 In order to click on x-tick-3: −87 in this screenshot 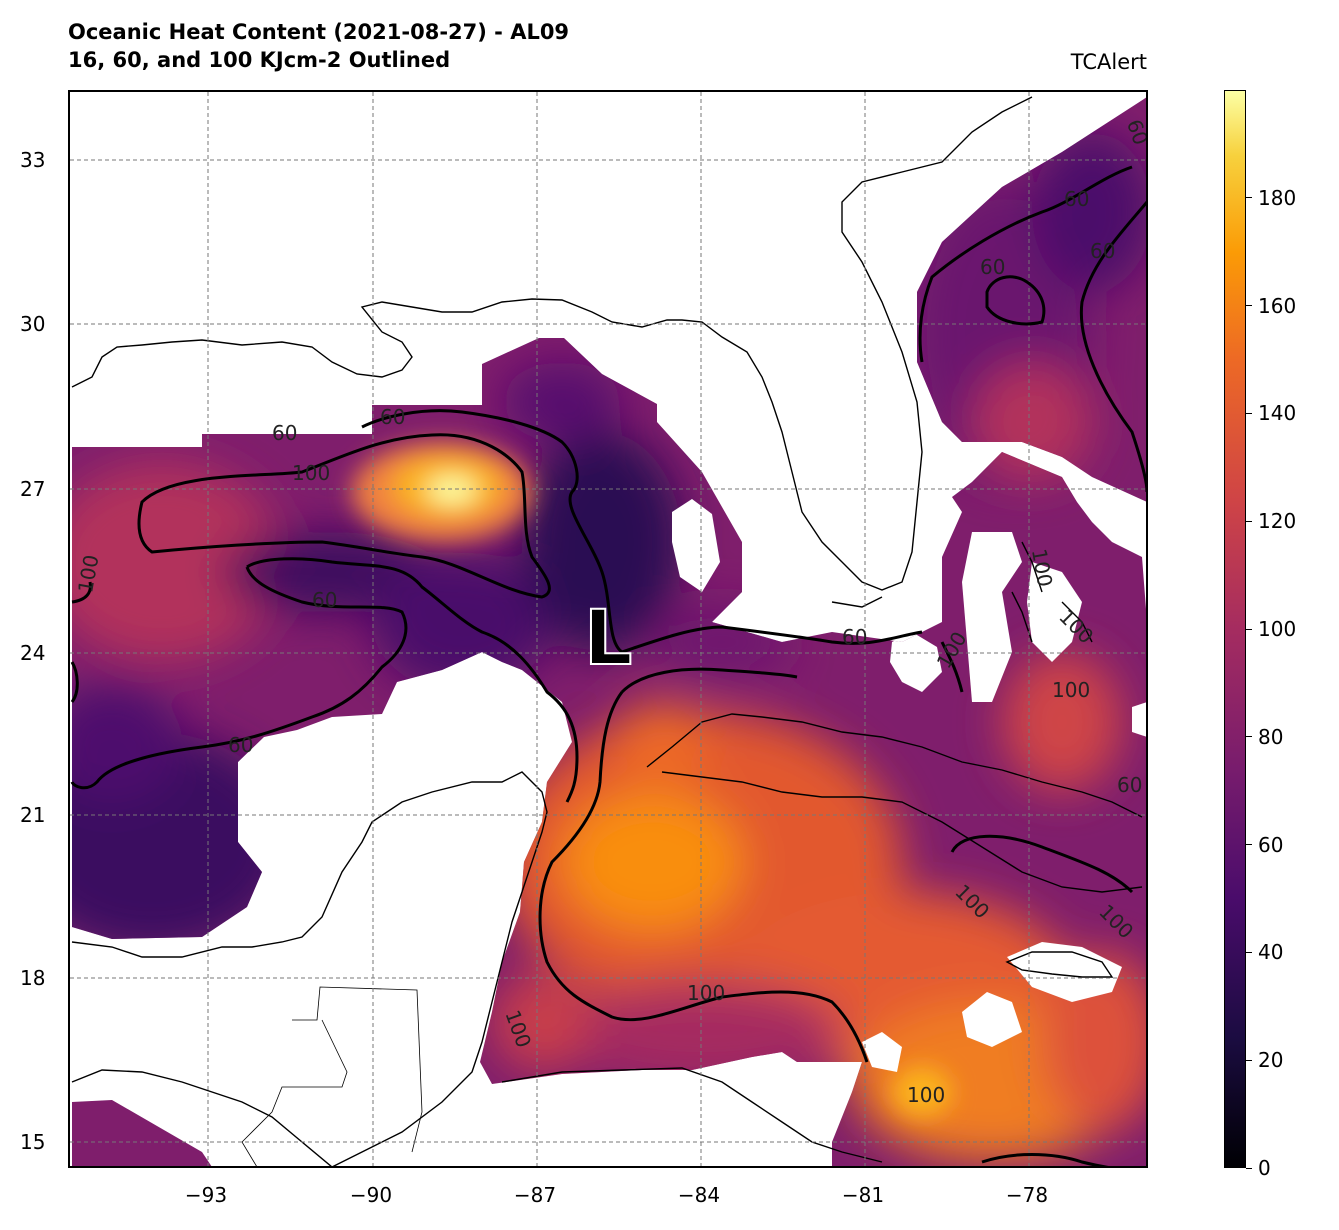, I will do `click(535, 1195)`.